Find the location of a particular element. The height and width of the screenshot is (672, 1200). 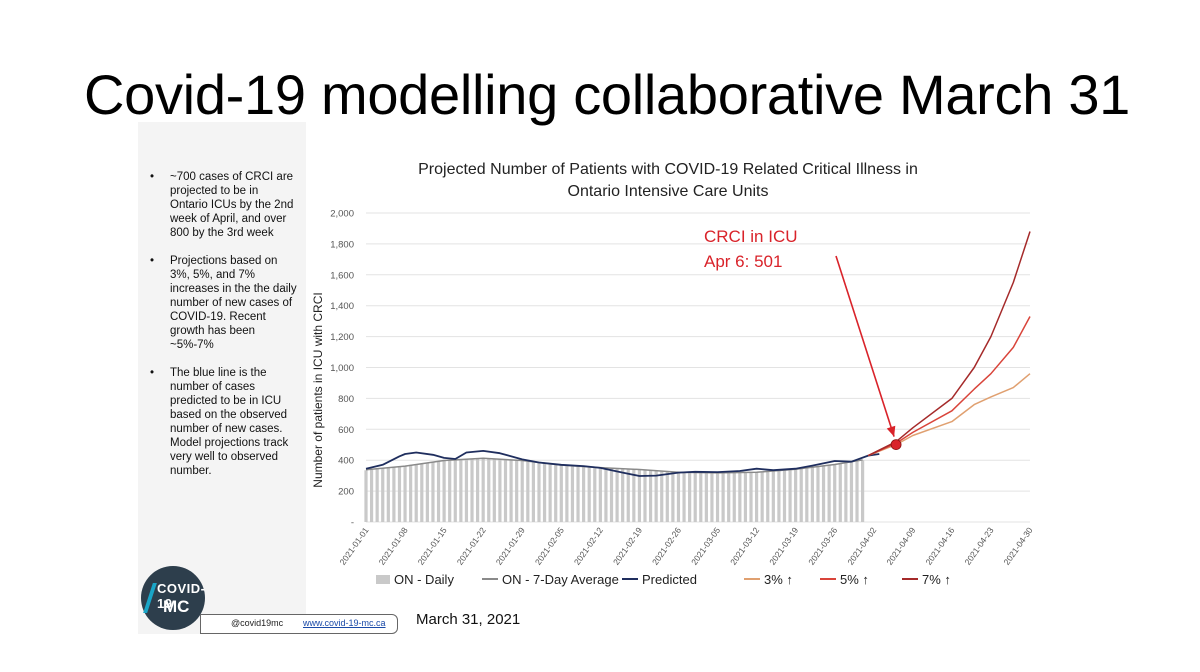

legend-label: 5% ↑ is located at coordinates (854, 579).